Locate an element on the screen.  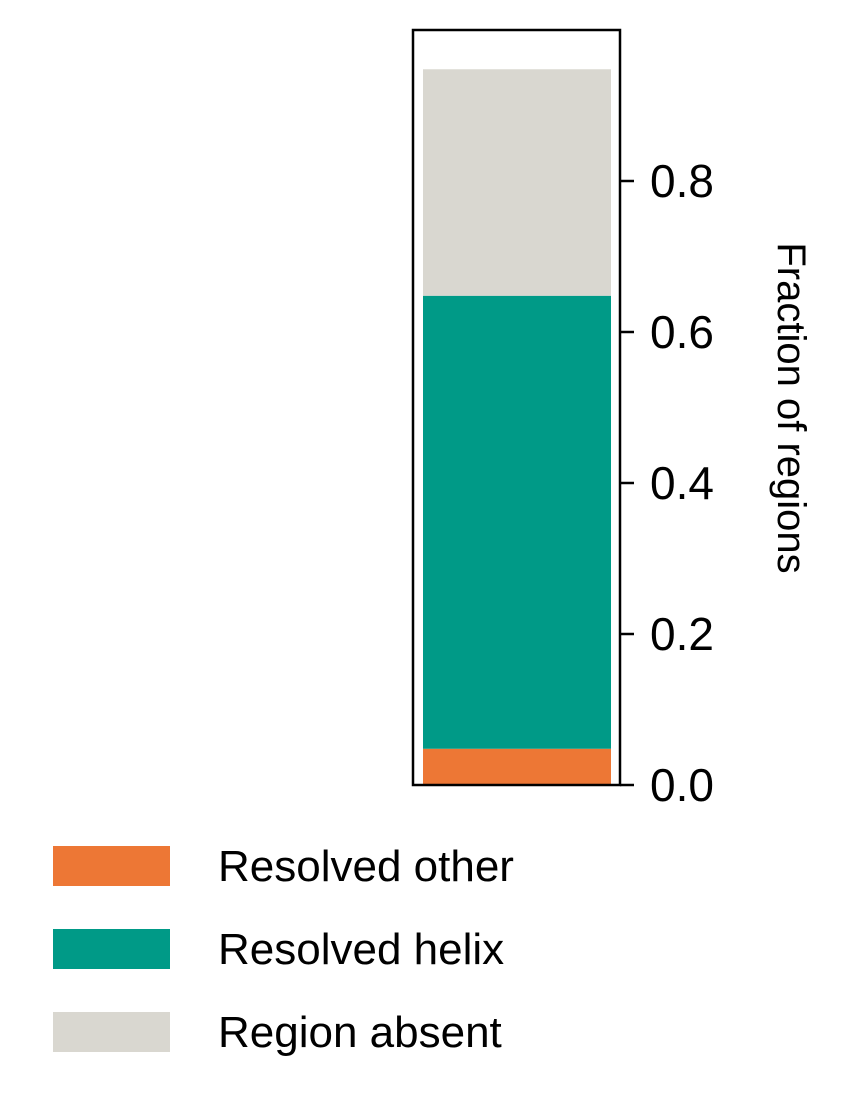
legend-label: Resolved helix is located at coordinates (361, 949).